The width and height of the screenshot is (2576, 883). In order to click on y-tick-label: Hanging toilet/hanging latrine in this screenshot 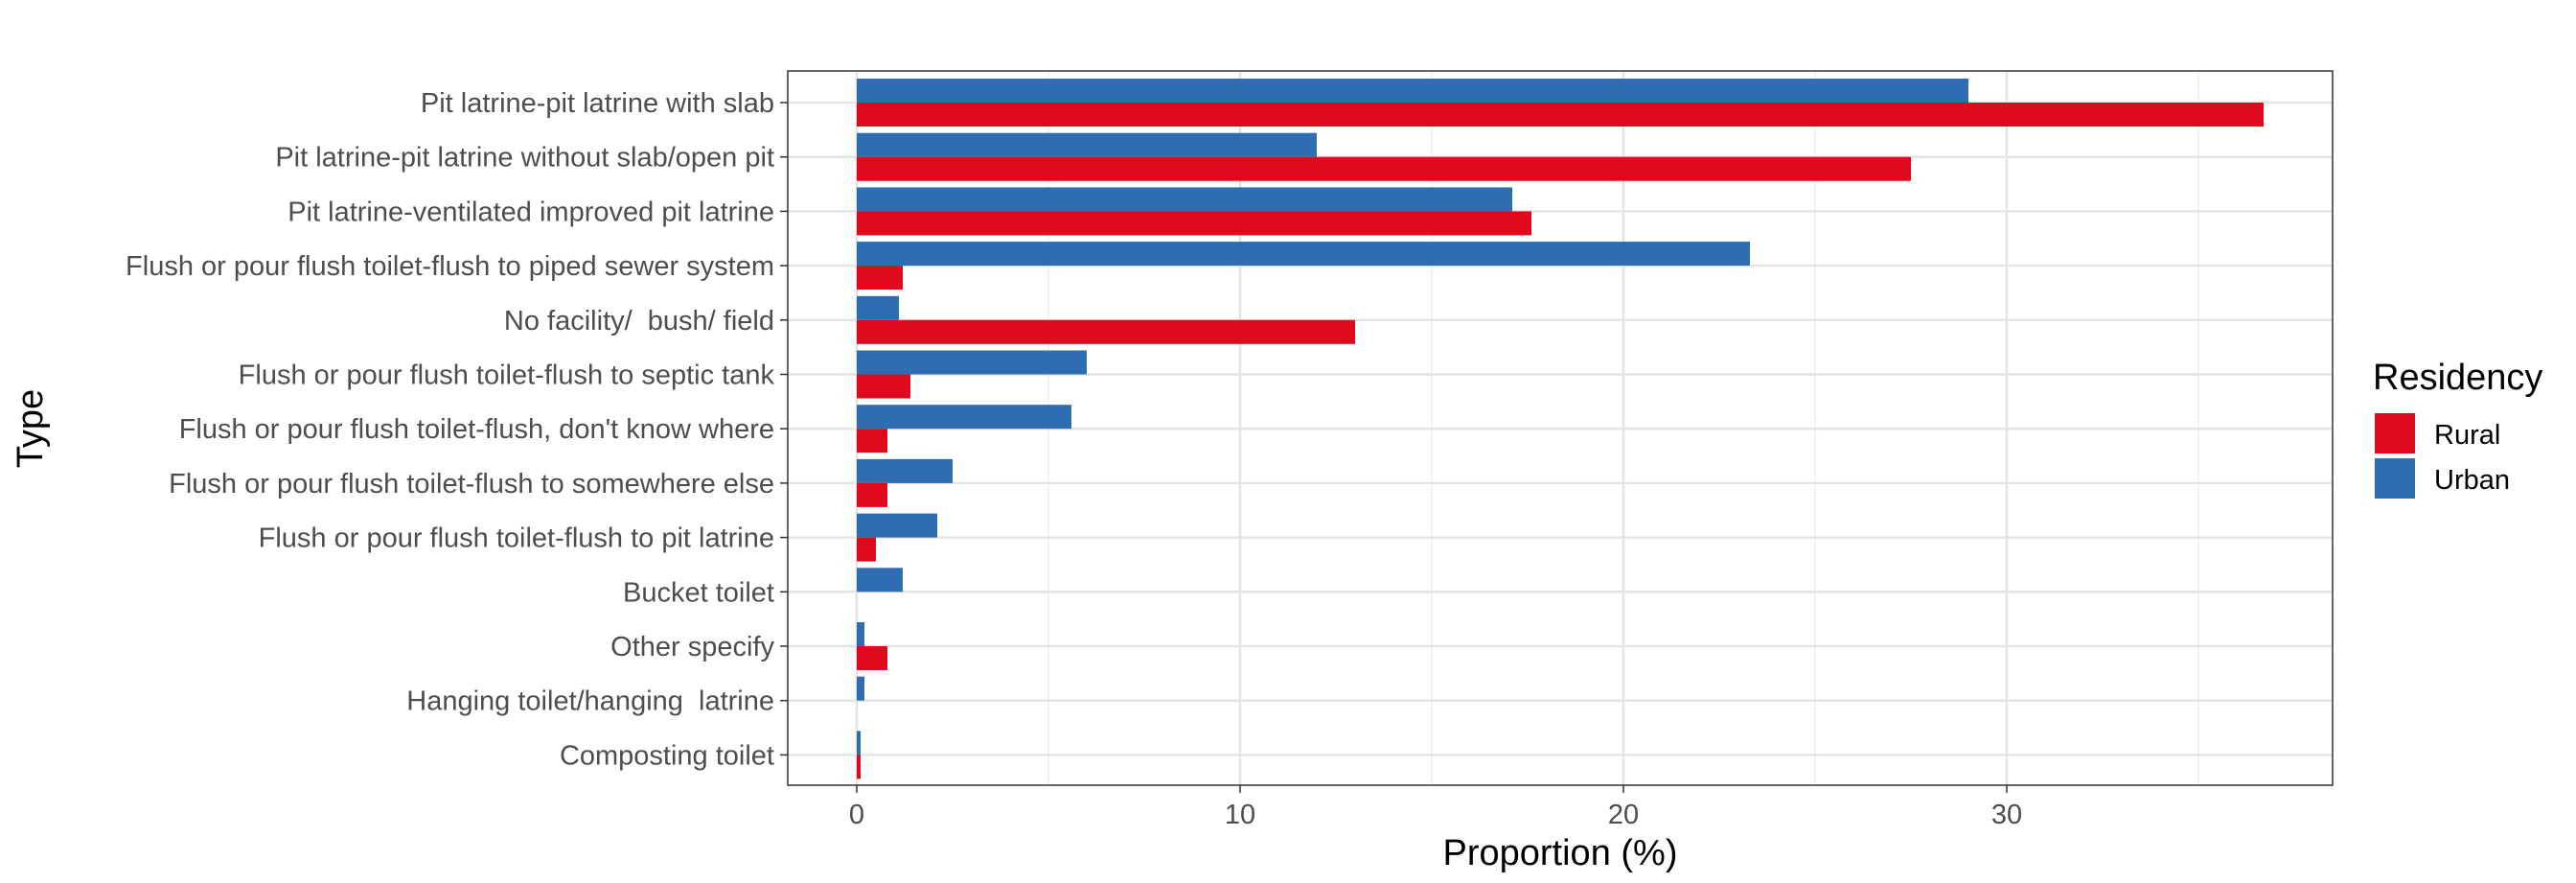, I will do `click(590, 701)`.